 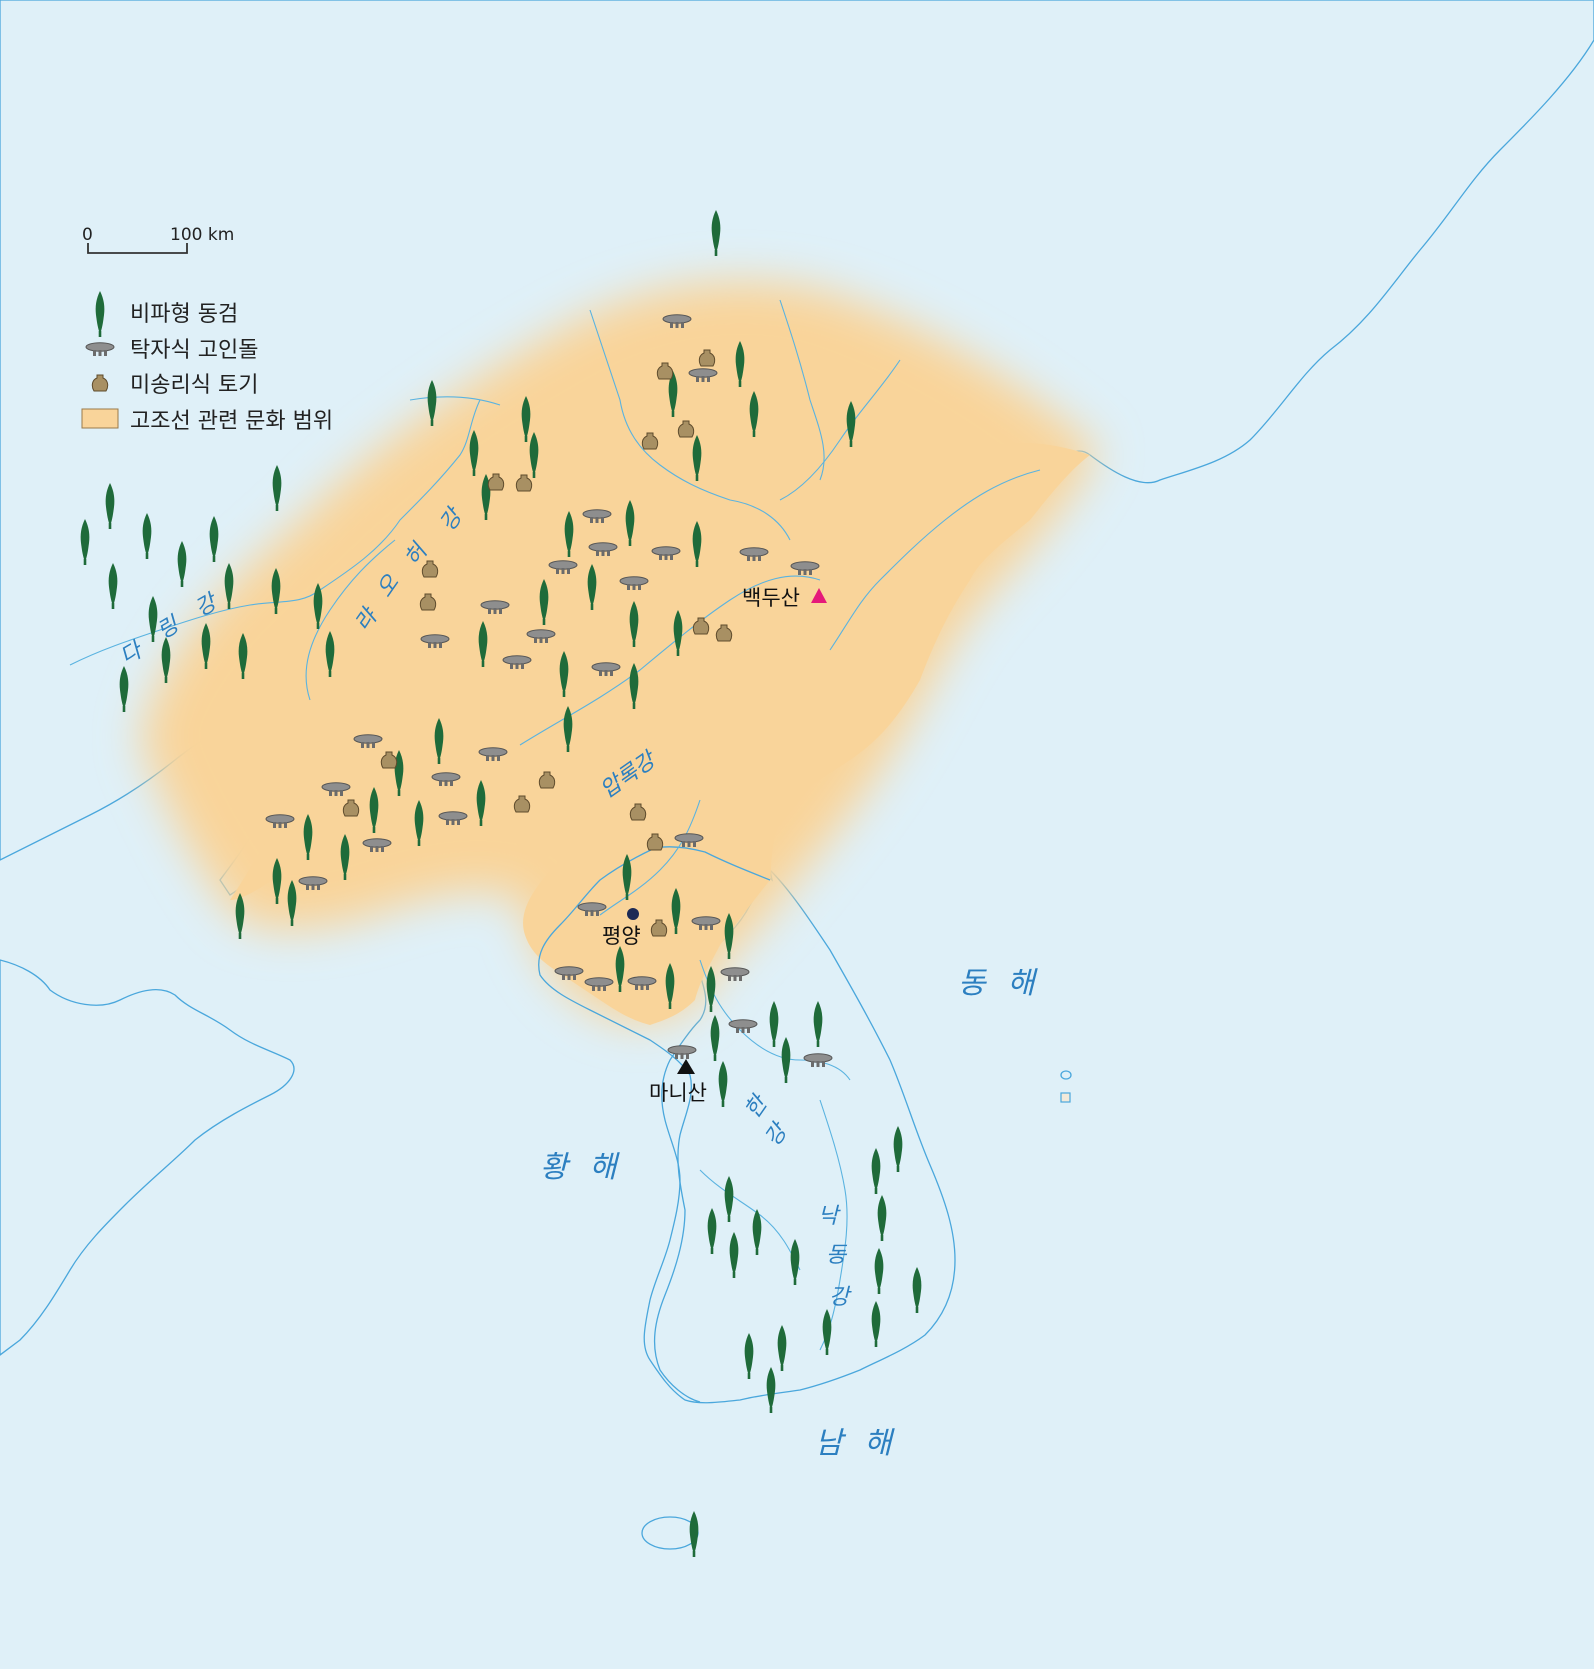 I want to click on culture-area-swatch, so click(x=100, y=418).